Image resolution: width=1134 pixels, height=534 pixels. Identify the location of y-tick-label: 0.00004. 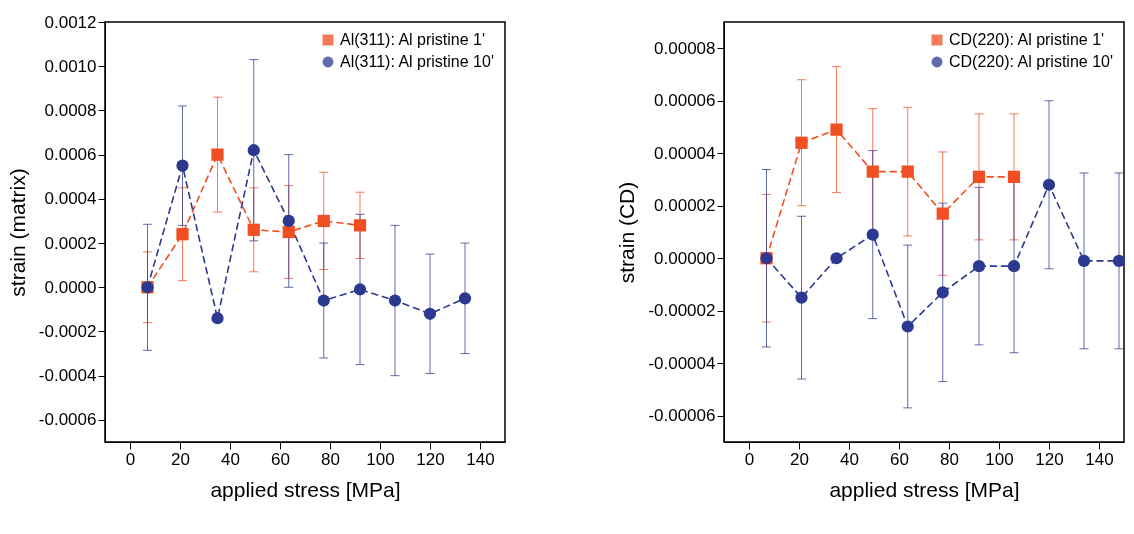
(685, 153).